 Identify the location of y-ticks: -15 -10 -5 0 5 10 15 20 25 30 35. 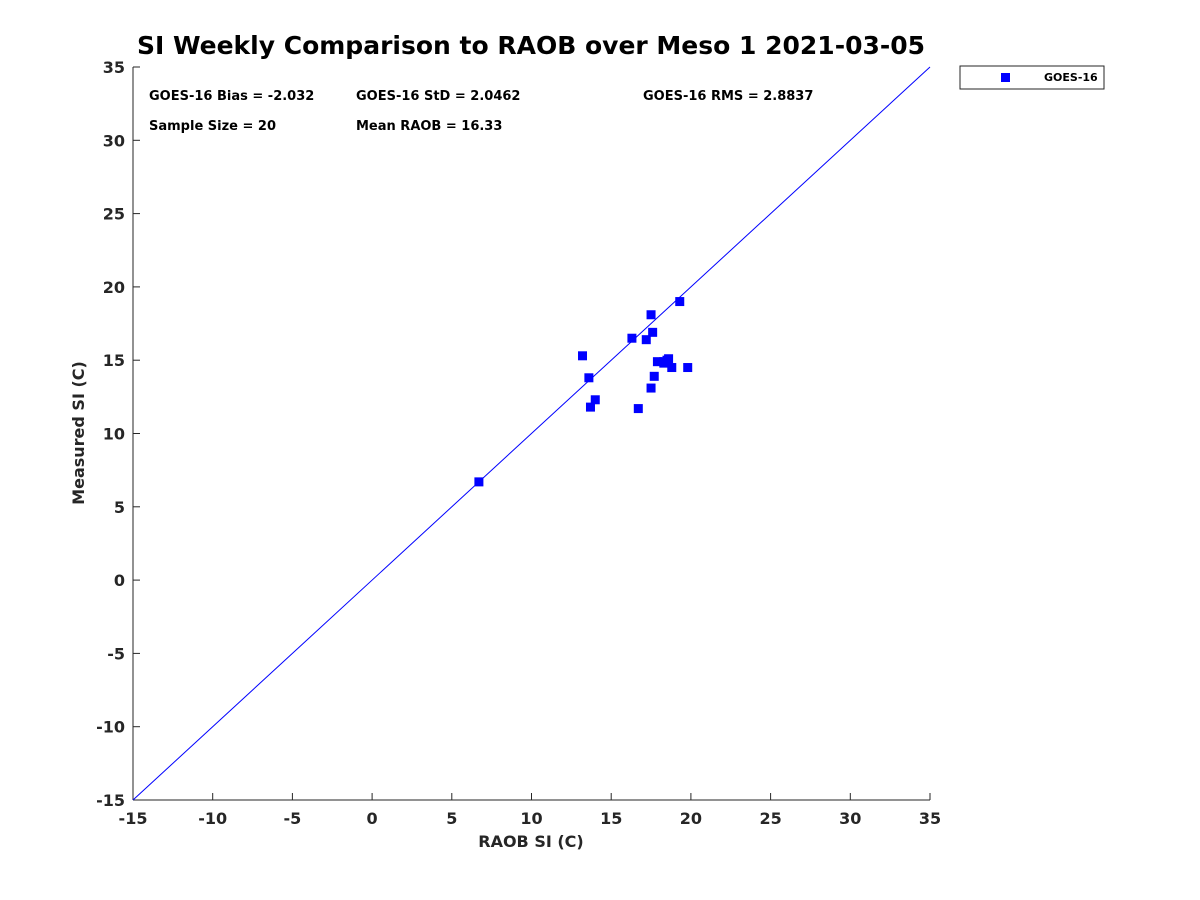
(118, 434).